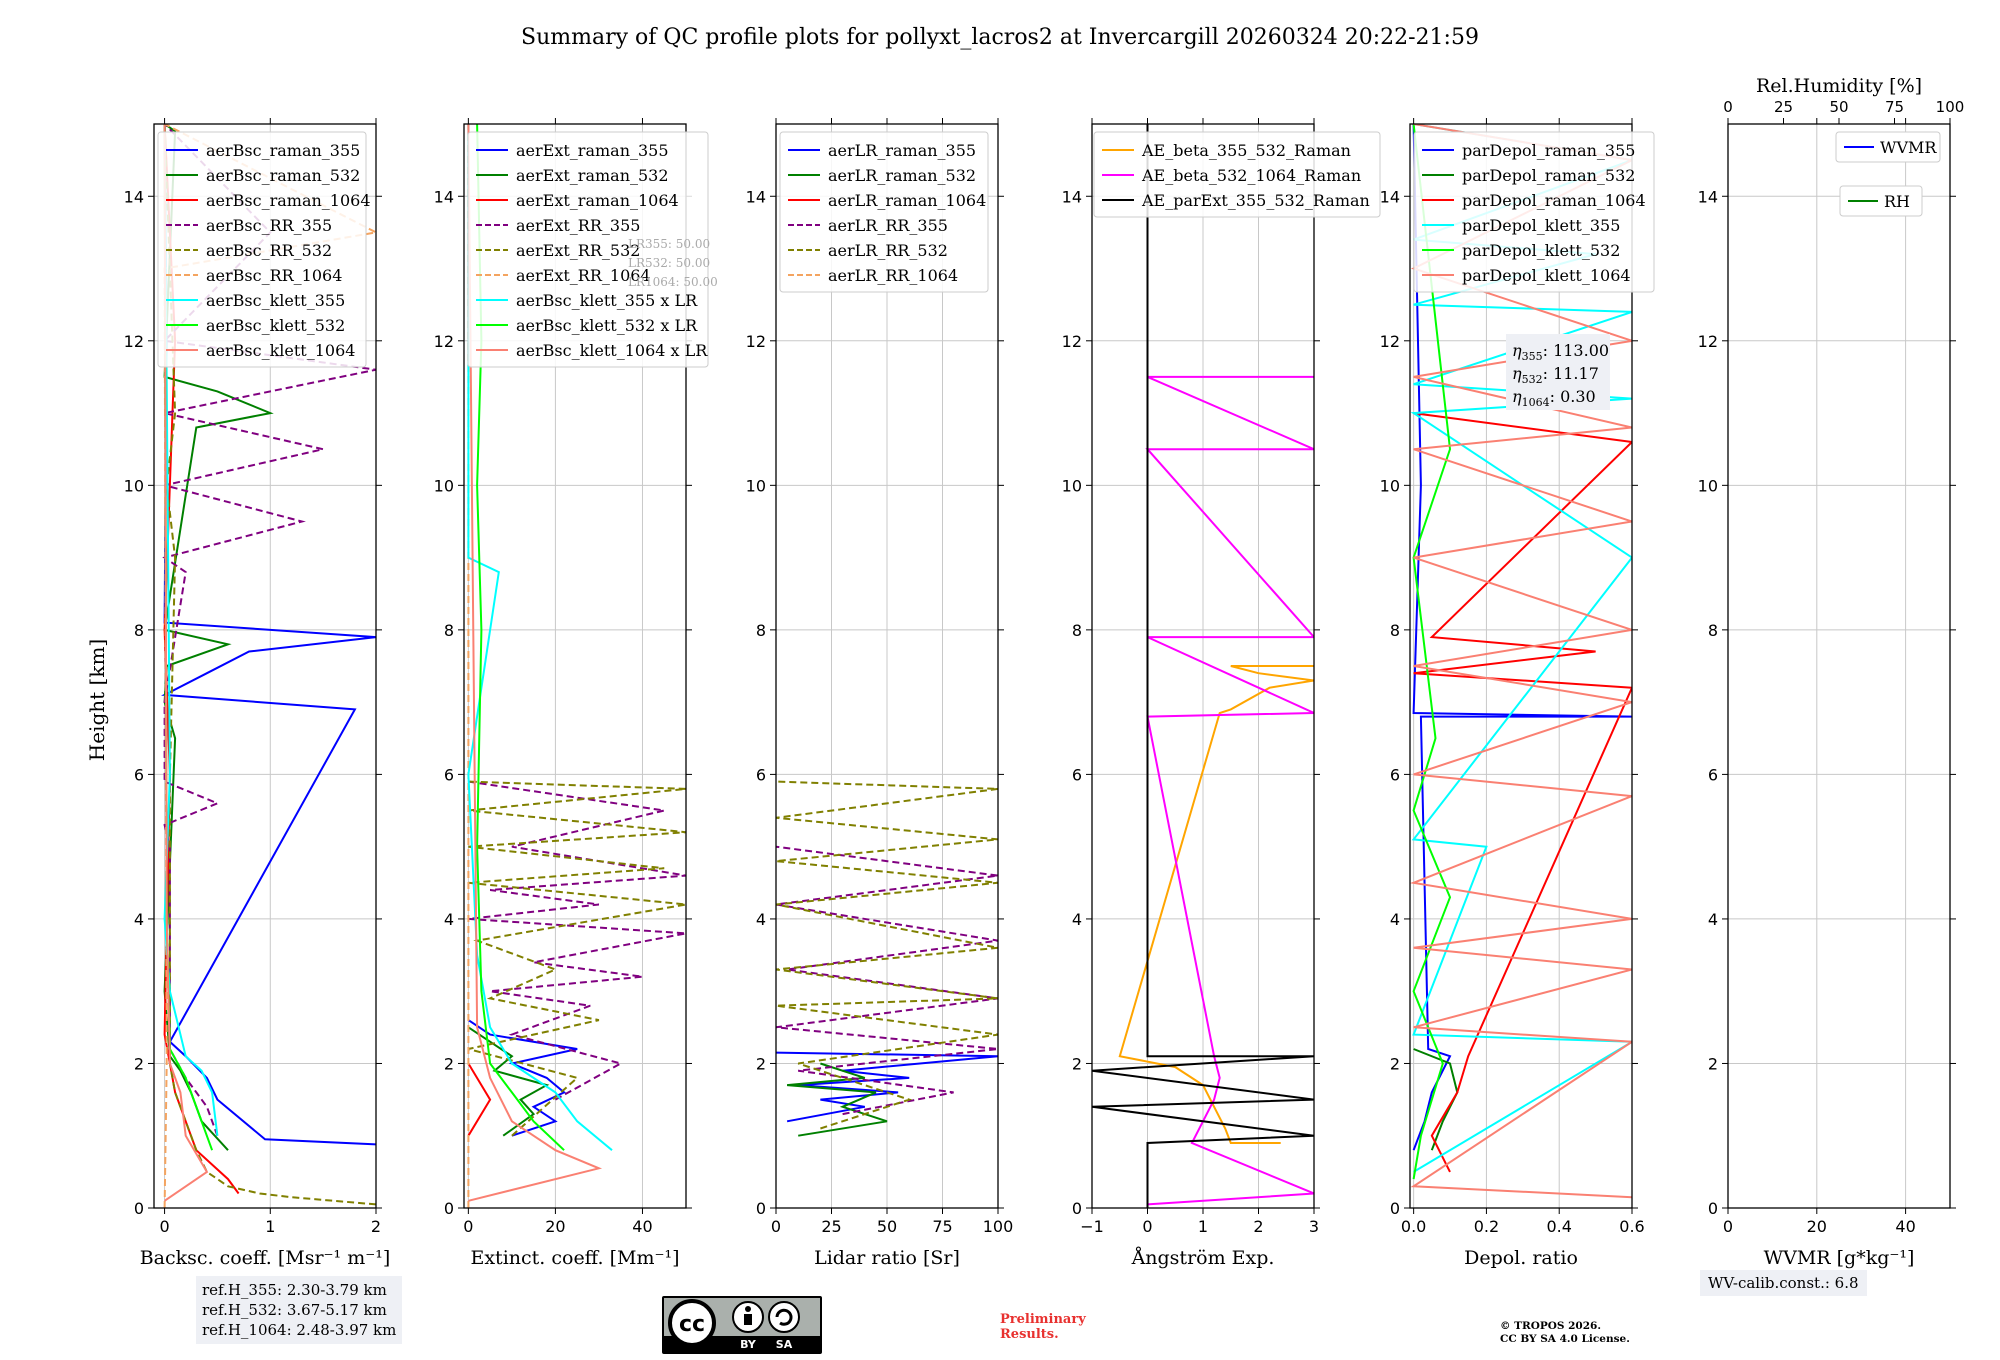 Image resolution: width=2000 pixels, height=1360 pixels. What do you see at coordinates (139, 630) in the screenshot?
I see `y-tick-label: 8` at bounding box center [139, 630].